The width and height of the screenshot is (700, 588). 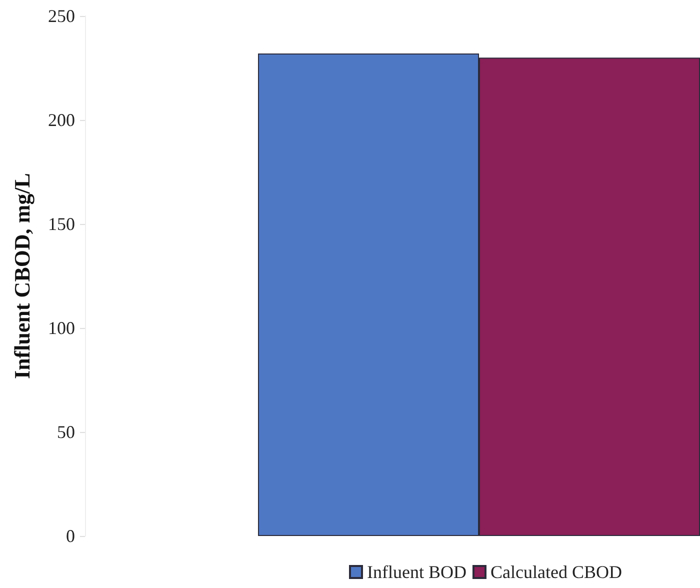 What do you see at coordinates (66, 432) in the screenshot?
I see `y-tick-label: 50` at bounding box center [66, 432].